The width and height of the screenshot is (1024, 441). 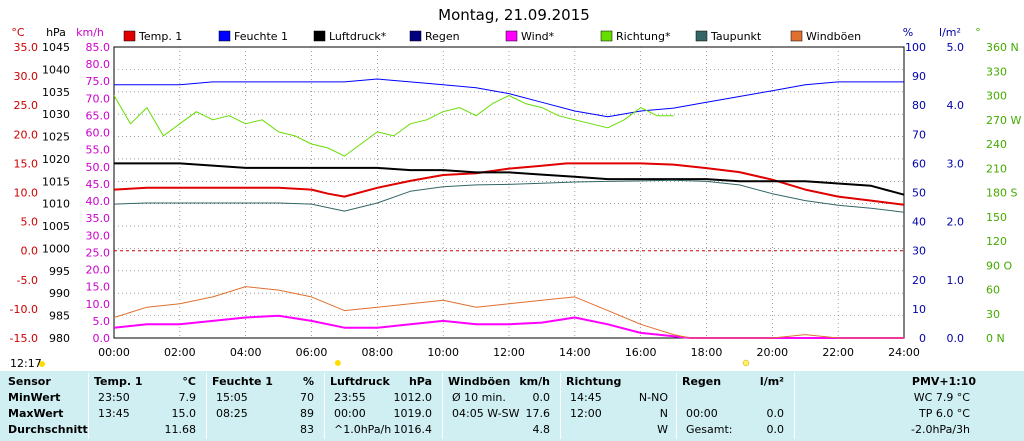 What do you see at coordinates (59, 338) in the screenshot?
I see `pressure-tick-label: 980` at bounding box center [59, 338].